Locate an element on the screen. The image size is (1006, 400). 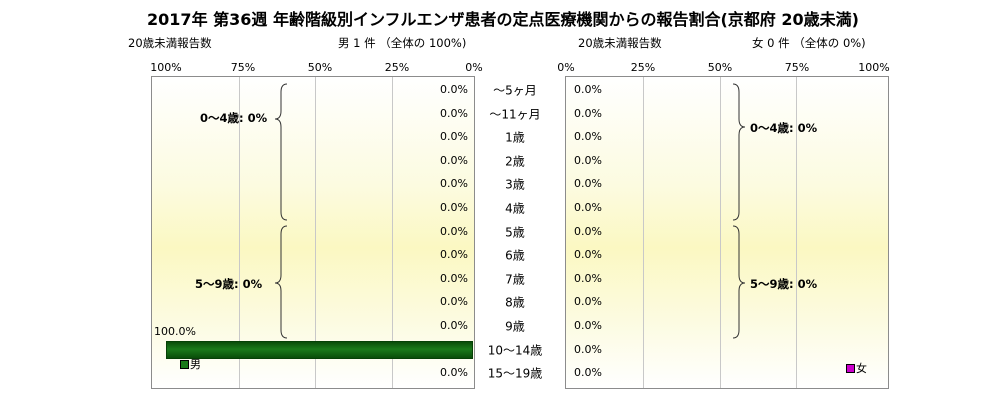
male-value-label: 100.0% is located at coordinates (175, 331).